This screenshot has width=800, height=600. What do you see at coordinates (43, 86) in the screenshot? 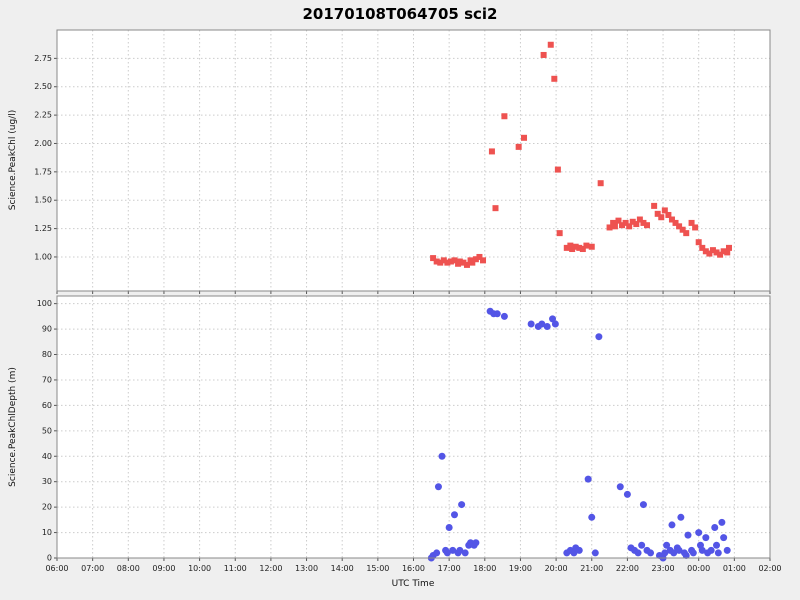
I see `y-tick-label: 2.50` at bounding box center [43, 86].